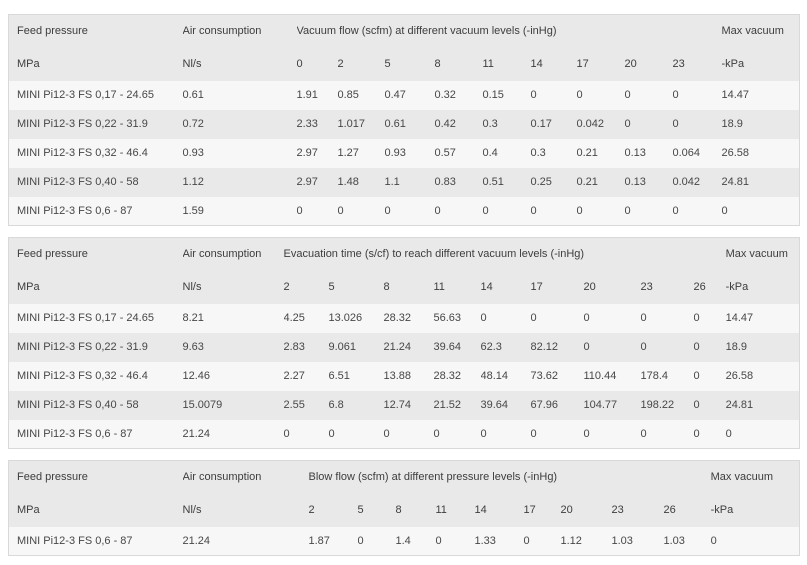 The height and width of the screenshot is (565, 807). What do you see at coordinates (392, 182) in the screenshot?
I see `cell-value: 1.1` at bounding box center [392, 182].